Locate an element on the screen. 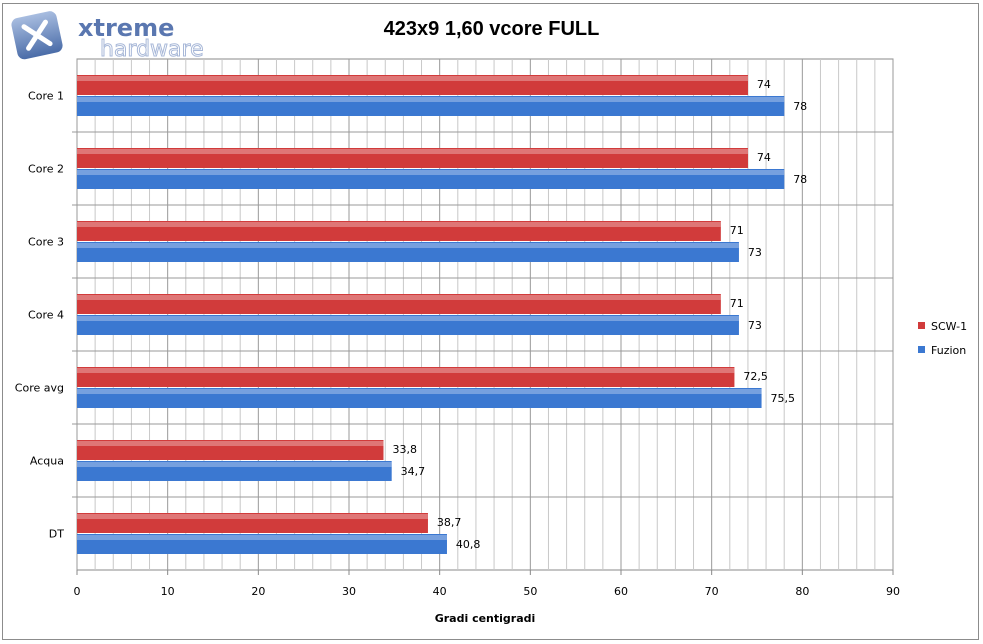 The width and height of the screenshot is (983, 644). x-tick-label: 20 is located at coordinates (258, 591).